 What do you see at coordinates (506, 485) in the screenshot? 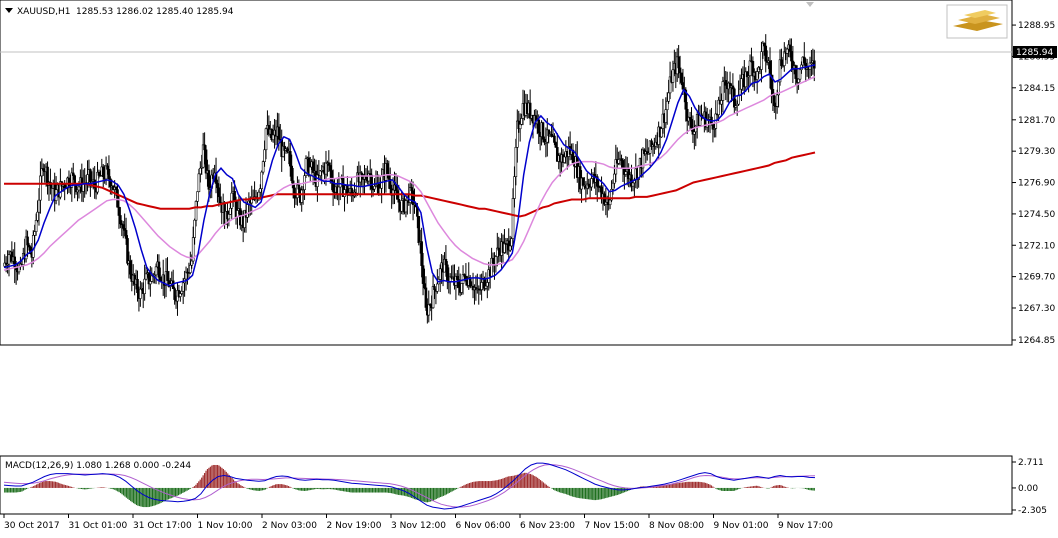
I see `macd-pane: MACD(12,26,9) 1.080 1.268 0.000 -0.244` at bounding box center [506, 485].